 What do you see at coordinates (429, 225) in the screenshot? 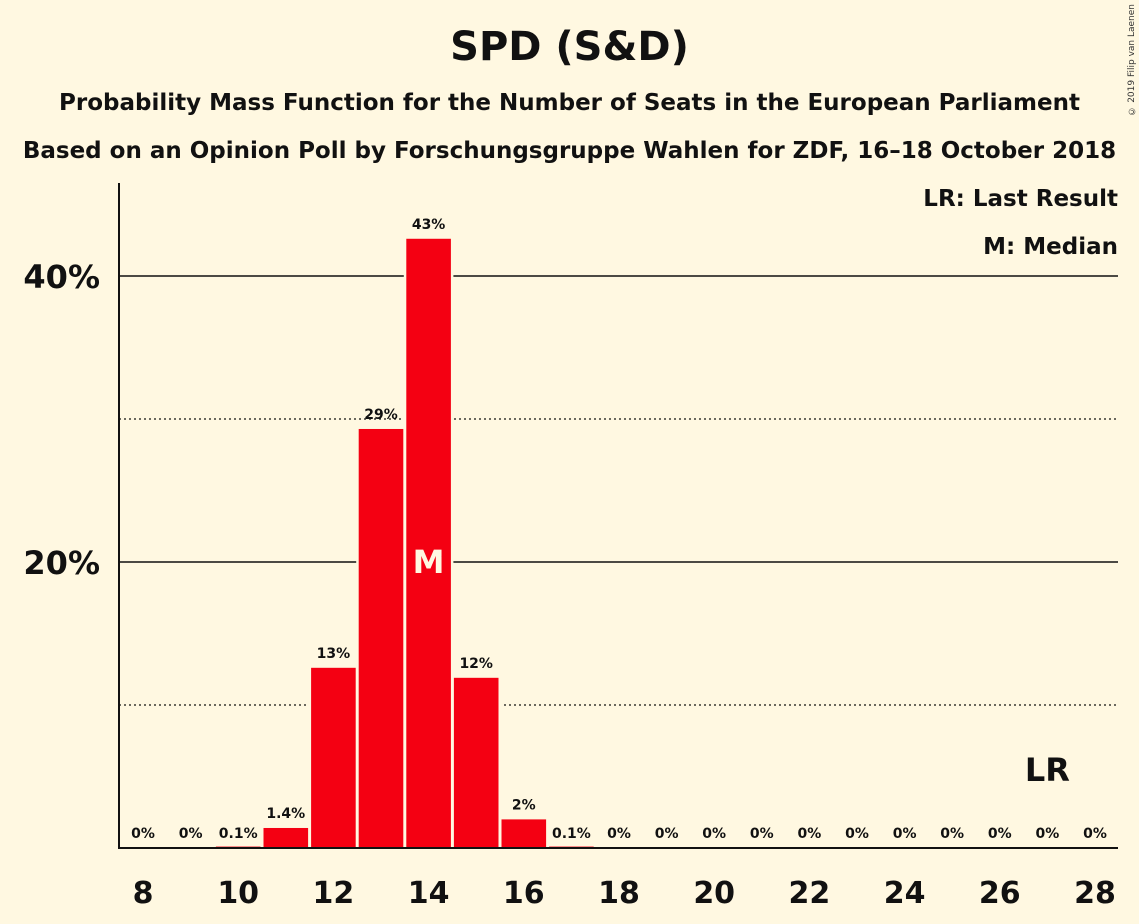
I see `data-label: 43%` at bounding box center [429, 225].